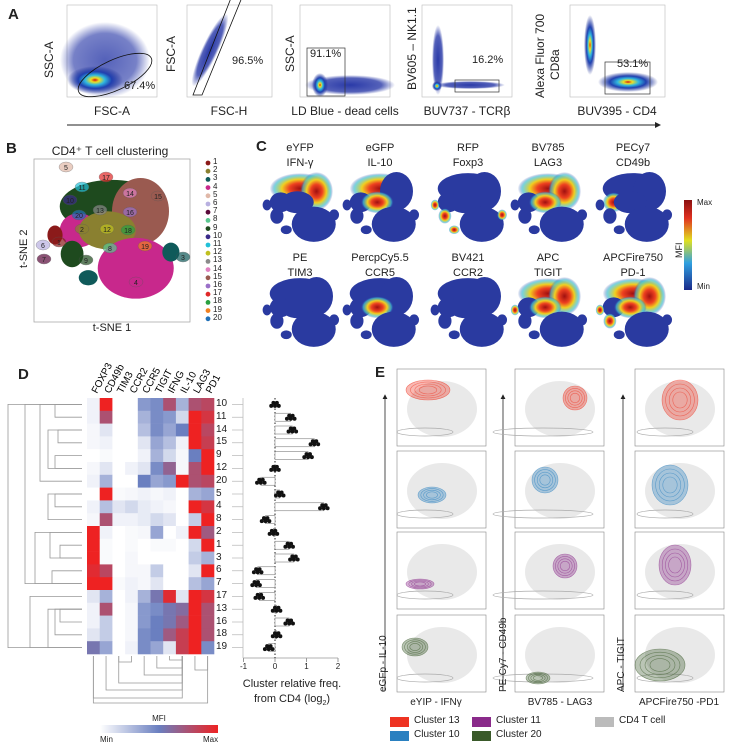 This screenshot has width=735, height=755. I want to click on marker-name-label: CD49b, so click(633, 163).